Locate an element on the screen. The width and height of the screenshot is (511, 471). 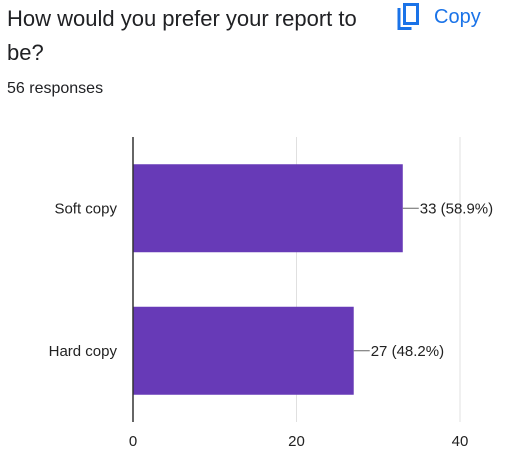
x-tick-label: 40 is located at coordinates (460, 441).